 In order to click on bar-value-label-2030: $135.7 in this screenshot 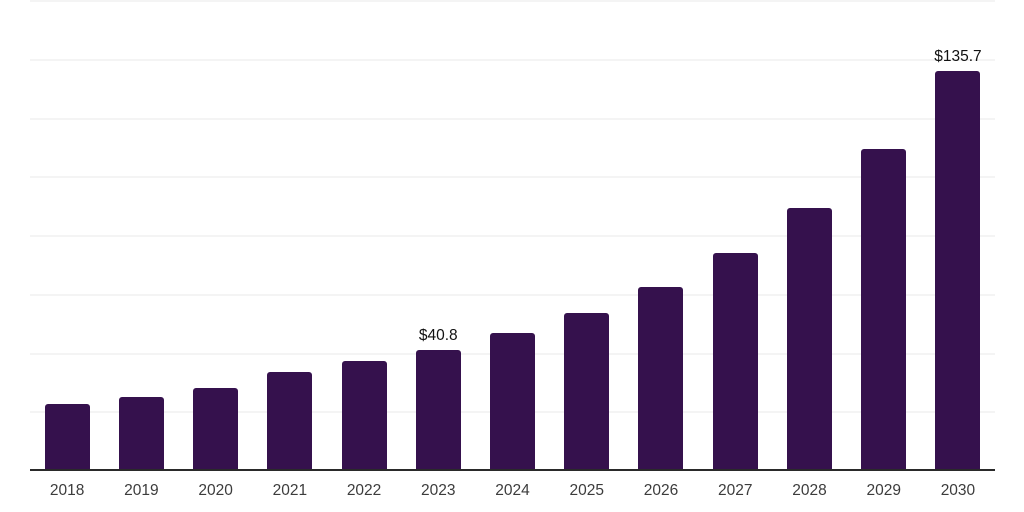, I will do `click(958, 57)`.